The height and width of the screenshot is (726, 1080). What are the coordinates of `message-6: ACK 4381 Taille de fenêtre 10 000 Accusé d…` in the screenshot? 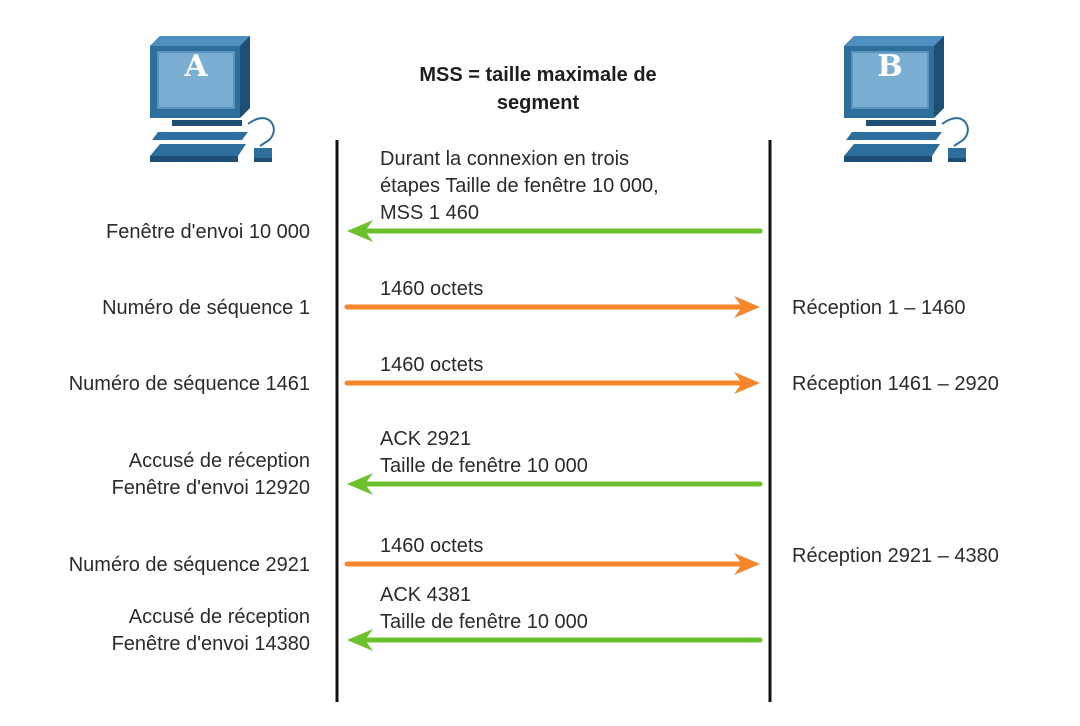 It's located at (437, 619).